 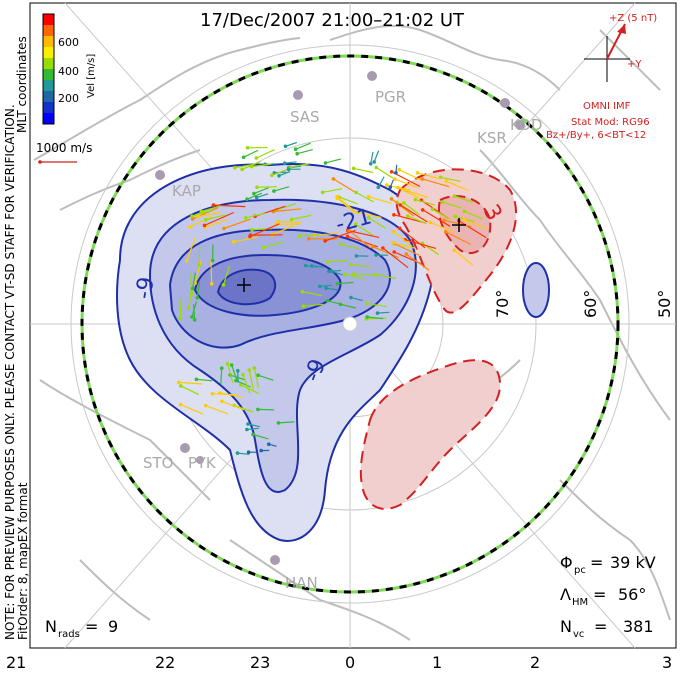 What do you see at coordinates (51, 626) in the screenshot?
I see `svg-text: N` at bounding box center [51, 626].